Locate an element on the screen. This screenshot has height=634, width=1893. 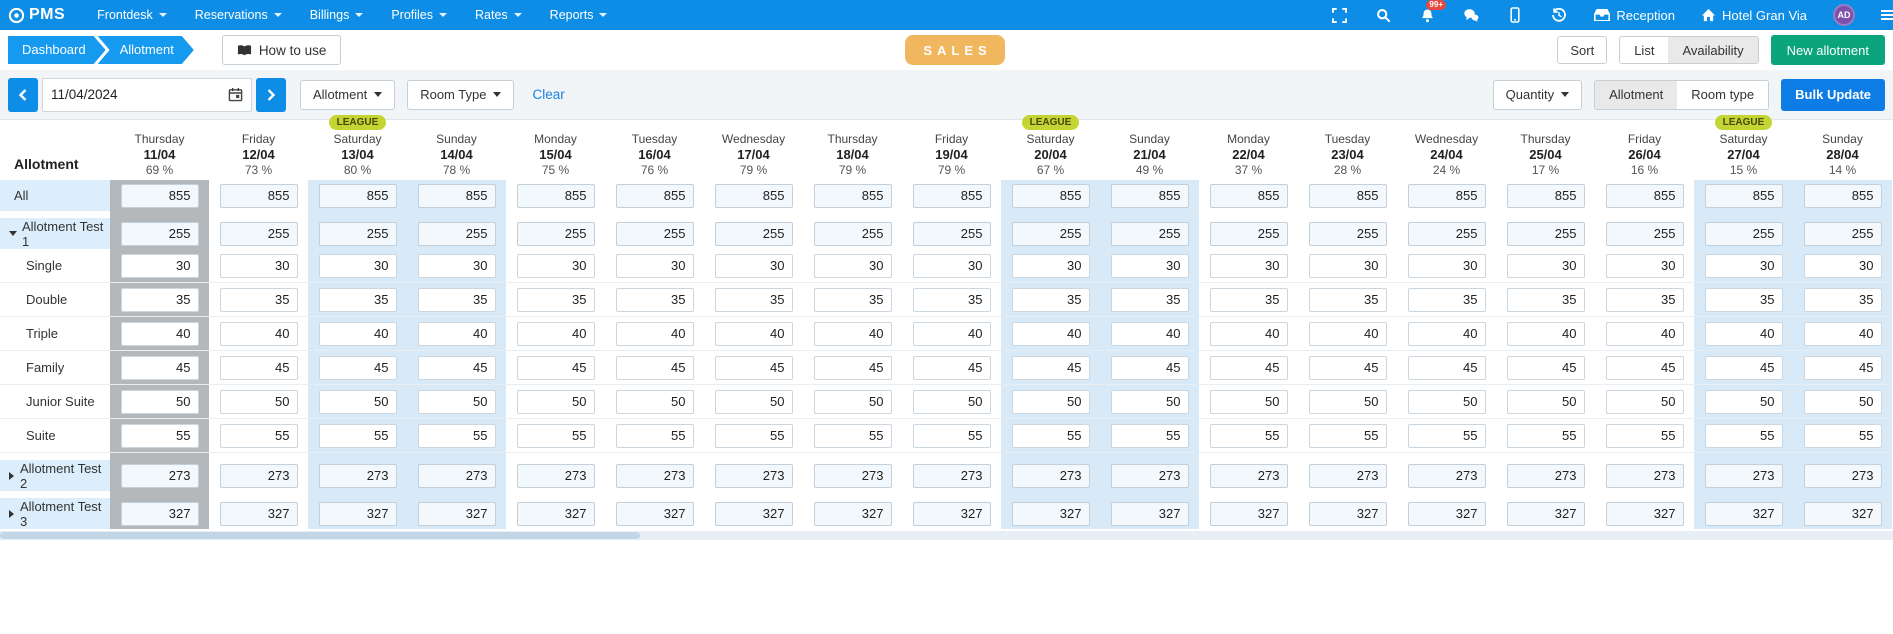
horizontal-scrollbar is located at coordinates (946, 535).